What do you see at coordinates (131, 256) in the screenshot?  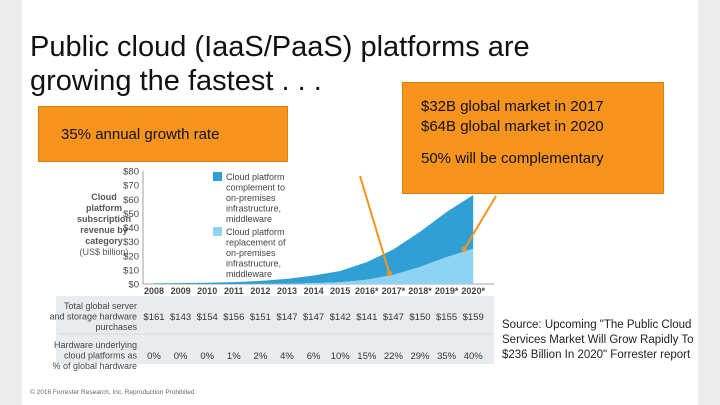 I see `y-tick-label: $20` at bounding box center [131, 256].